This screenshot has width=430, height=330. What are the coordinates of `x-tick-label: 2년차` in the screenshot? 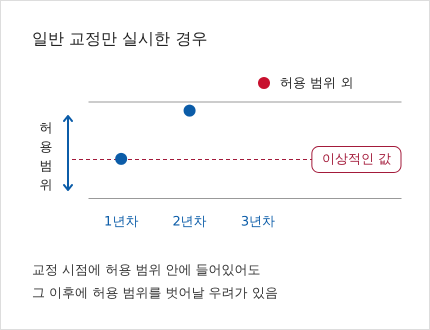 It's located at (189, 222).